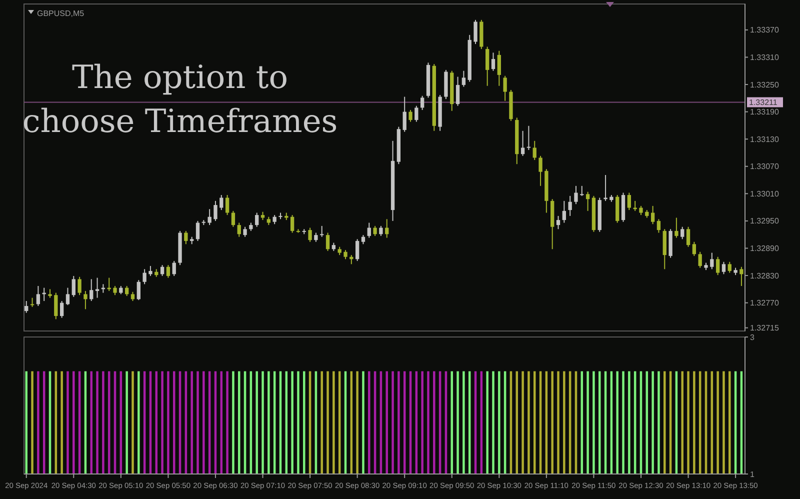 This screenshot has width=800, height=499. Describe the element at coordinates (763, 103) in the screenshot. I see `ref-line-label: 1.33211` at that location.